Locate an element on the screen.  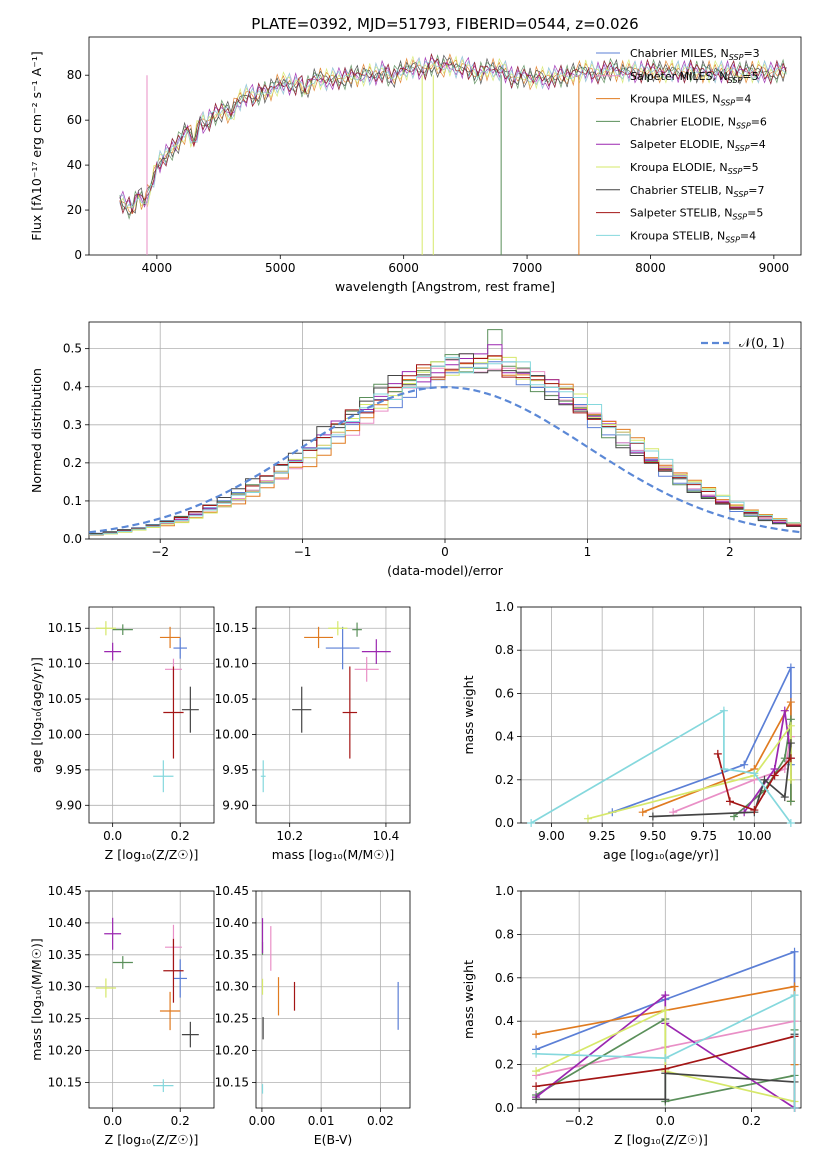
y-tick-label: 80 is located at coordinates (74, 75).